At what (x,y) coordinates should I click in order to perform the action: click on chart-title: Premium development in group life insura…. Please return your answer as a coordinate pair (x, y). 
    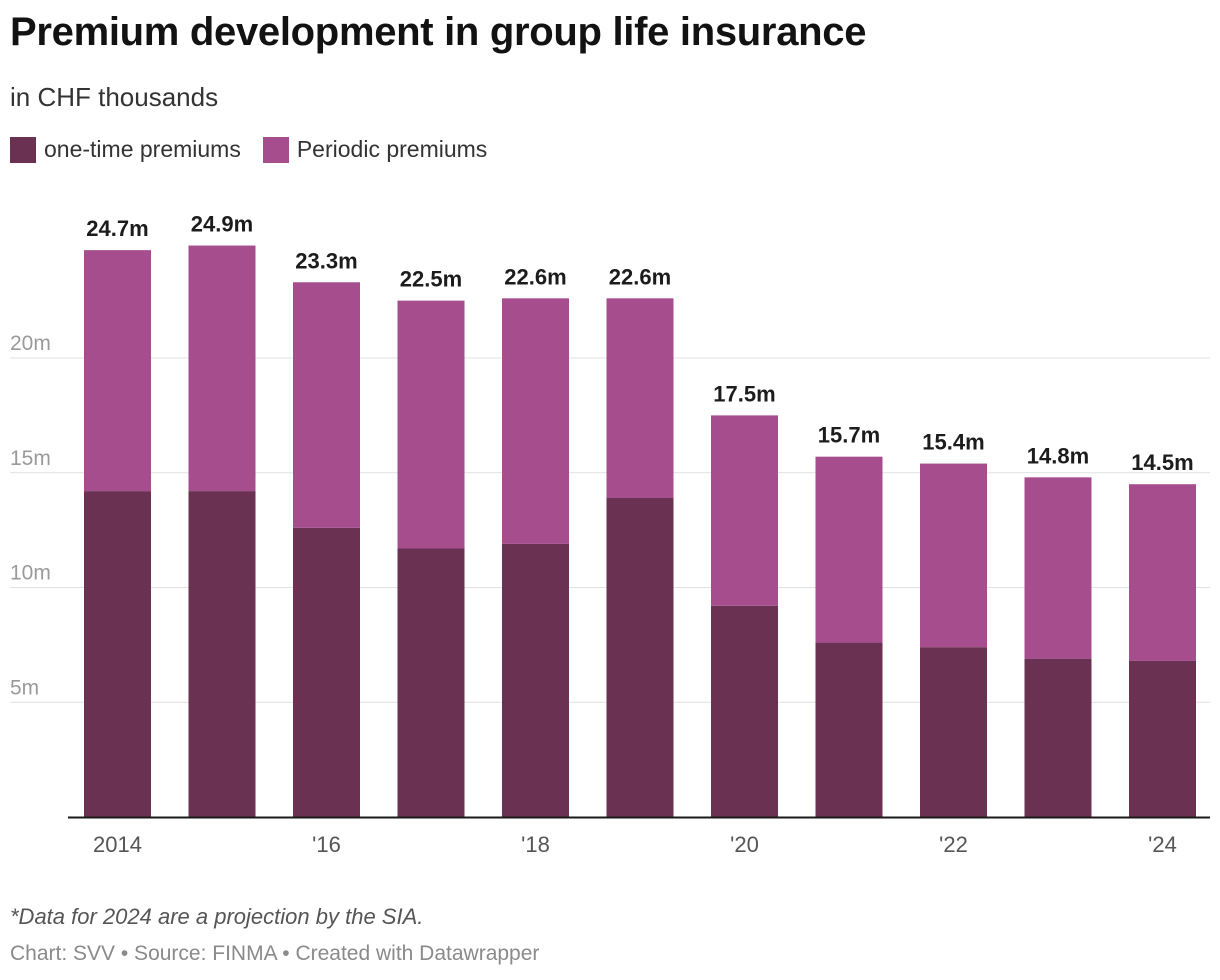
    Looking at the image, I should click on (438, 32).